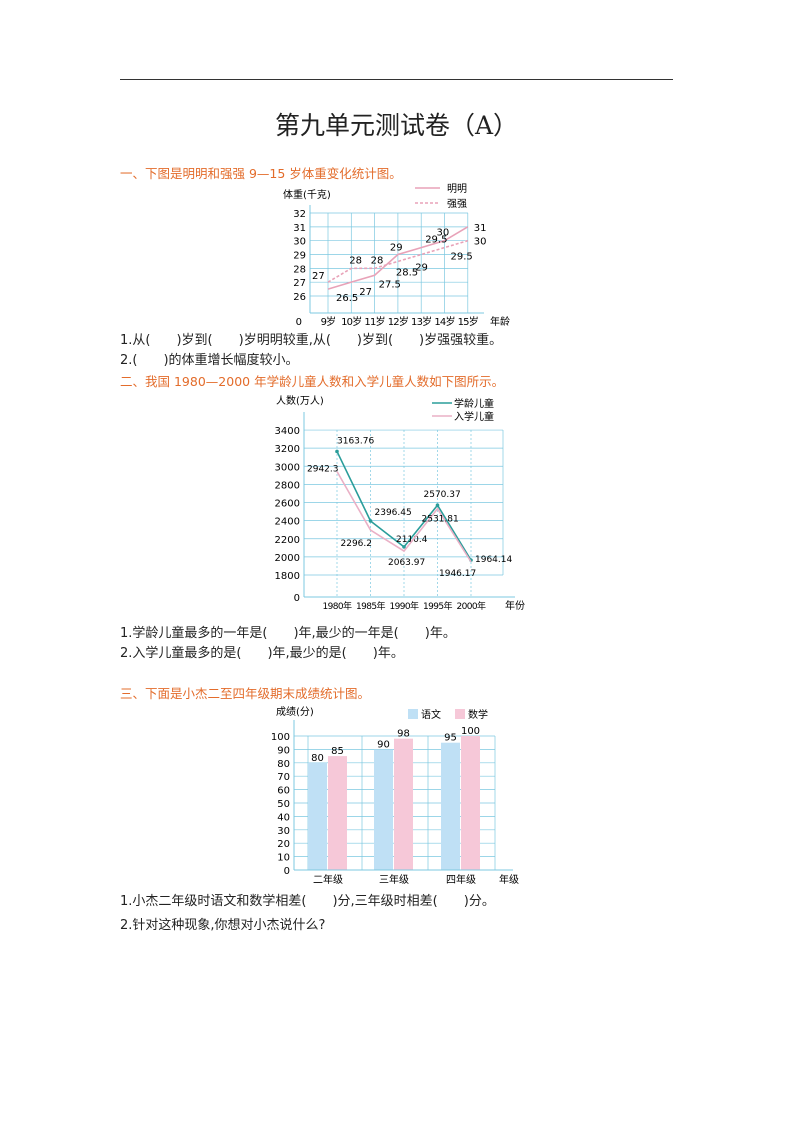  What do you see at coordinates (403, 734) in the screenshot?
I see `data-label: 98` at bounding box center [403, 734].